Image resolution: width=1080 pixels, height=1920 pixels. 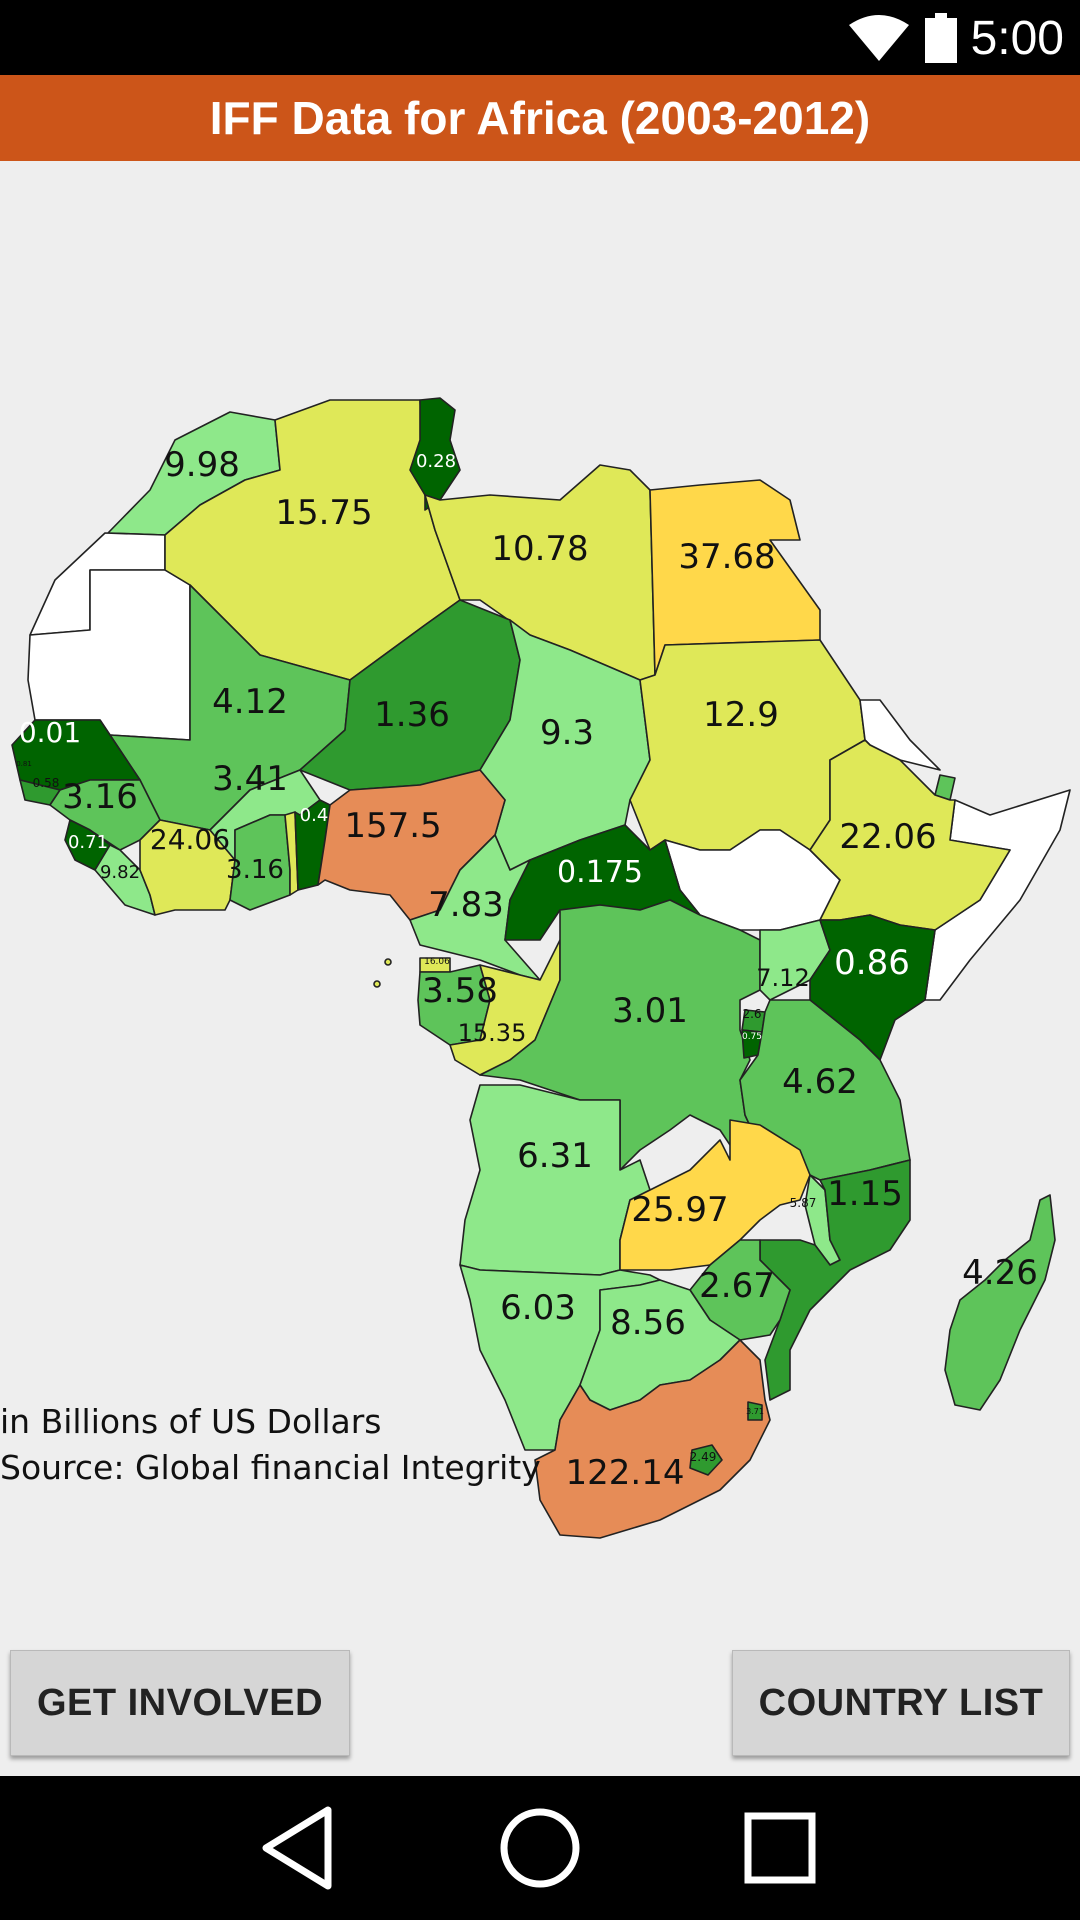 I want to click on home-icon, so click(x=540, y=1848).